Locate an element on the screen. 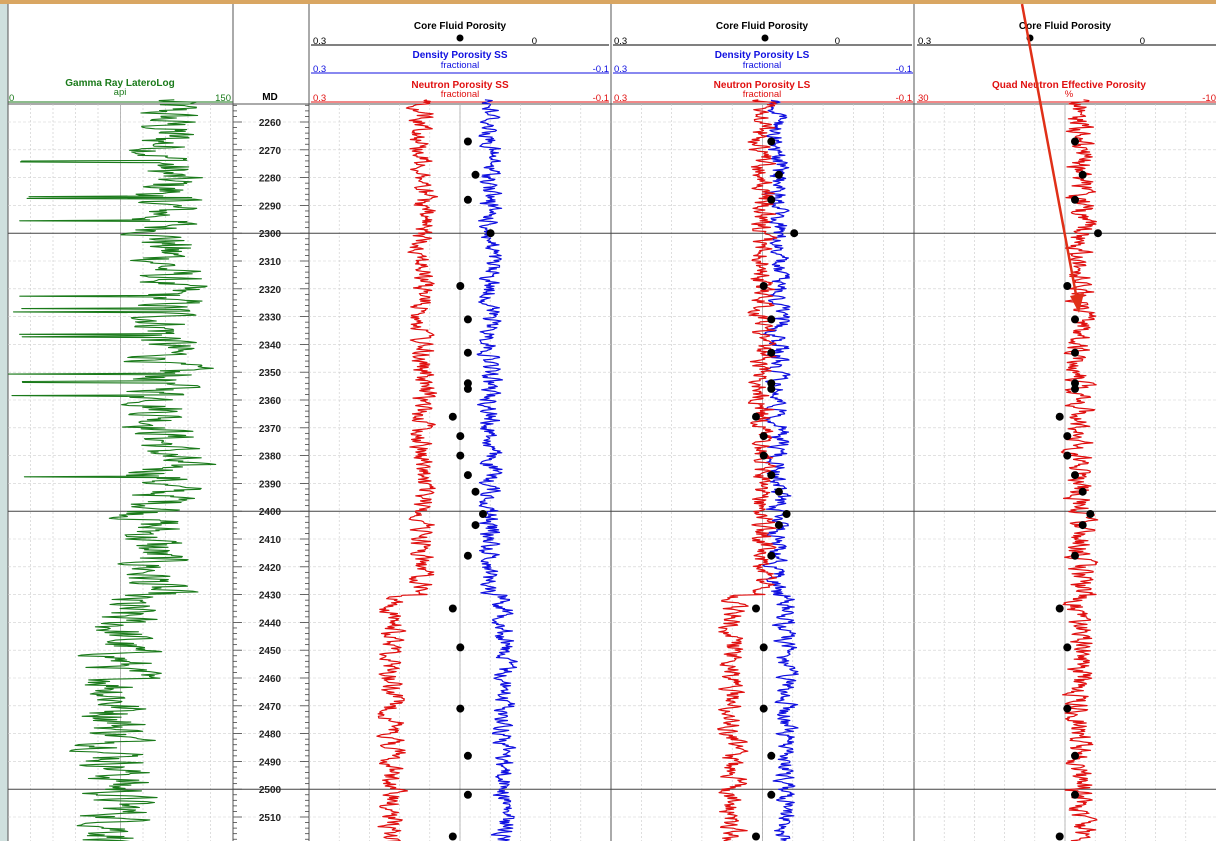 Image resolution: width=1216 pixels, height=841 pixels. md-tick-label-2500: 2500 is located at coordinates (270, 790).